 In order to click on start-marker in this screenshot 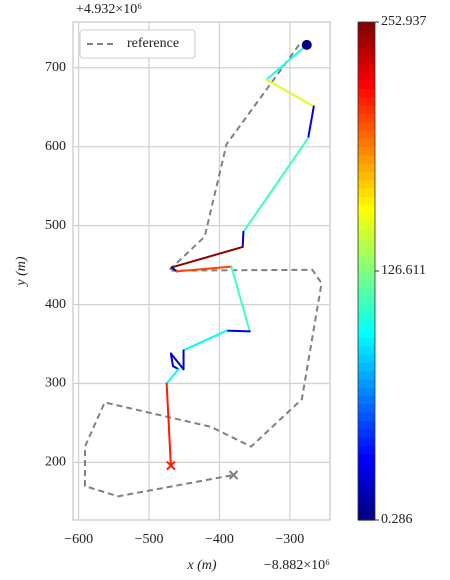, I will do `click(306, 44)`.